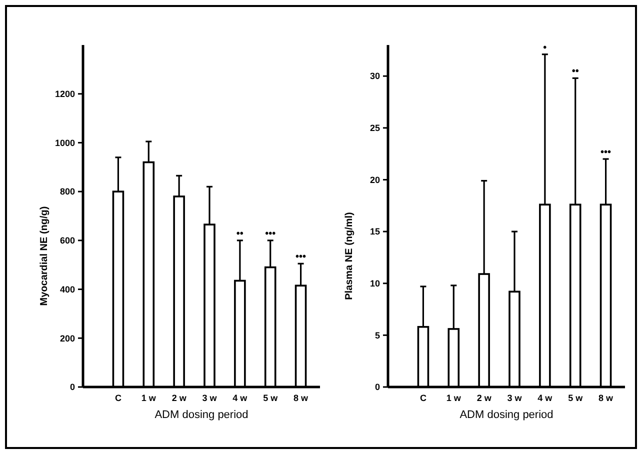  I want to click on y-tick-label: 20, so click(375, 179).